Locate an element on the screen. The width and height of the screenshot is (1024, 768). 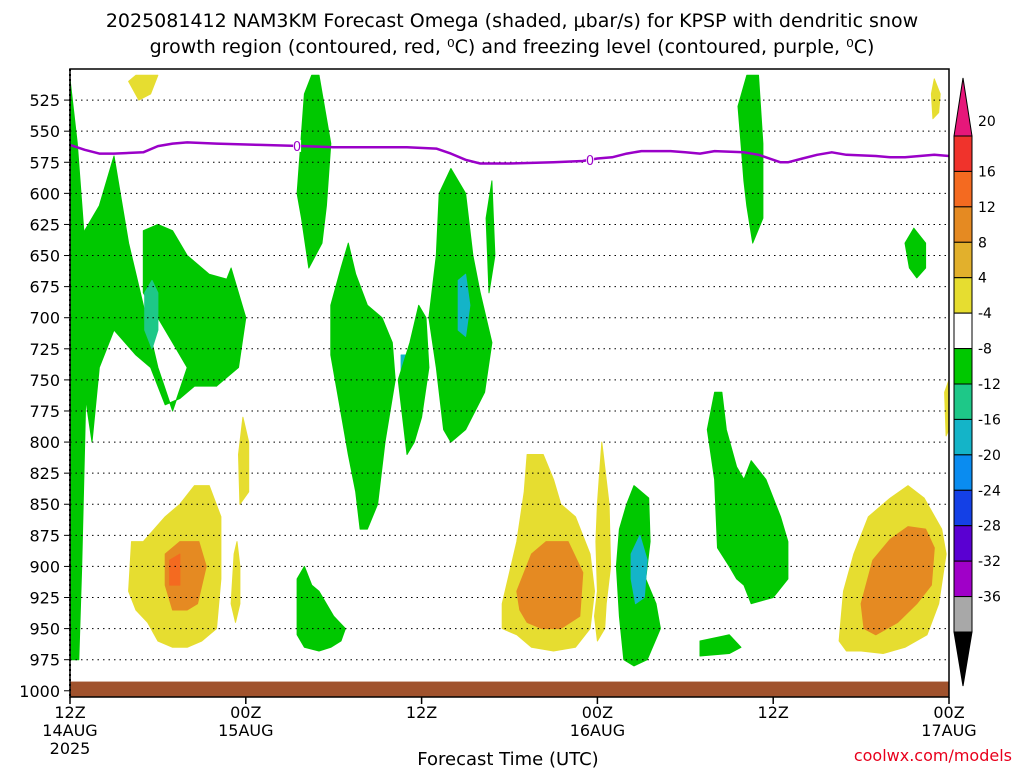
colorbar-label-10: -24 is located at coordinates (989, 491).